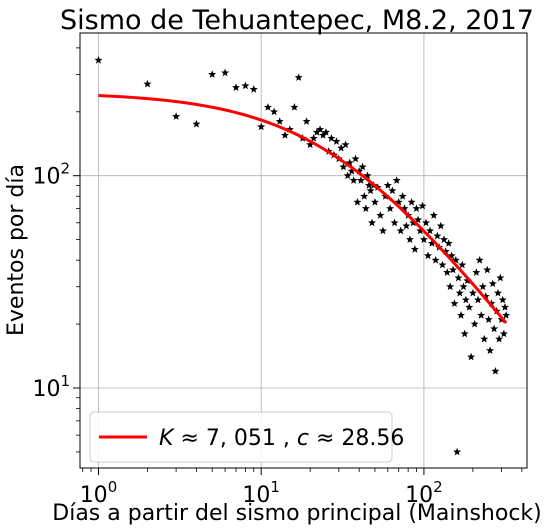 Image resolution: width=553 pixels, height=532 pixels. What do you see at coordinates (325, 438) in the screenshot?
I see `legend-approx-2: ≈` at bounding box center [325, 438].